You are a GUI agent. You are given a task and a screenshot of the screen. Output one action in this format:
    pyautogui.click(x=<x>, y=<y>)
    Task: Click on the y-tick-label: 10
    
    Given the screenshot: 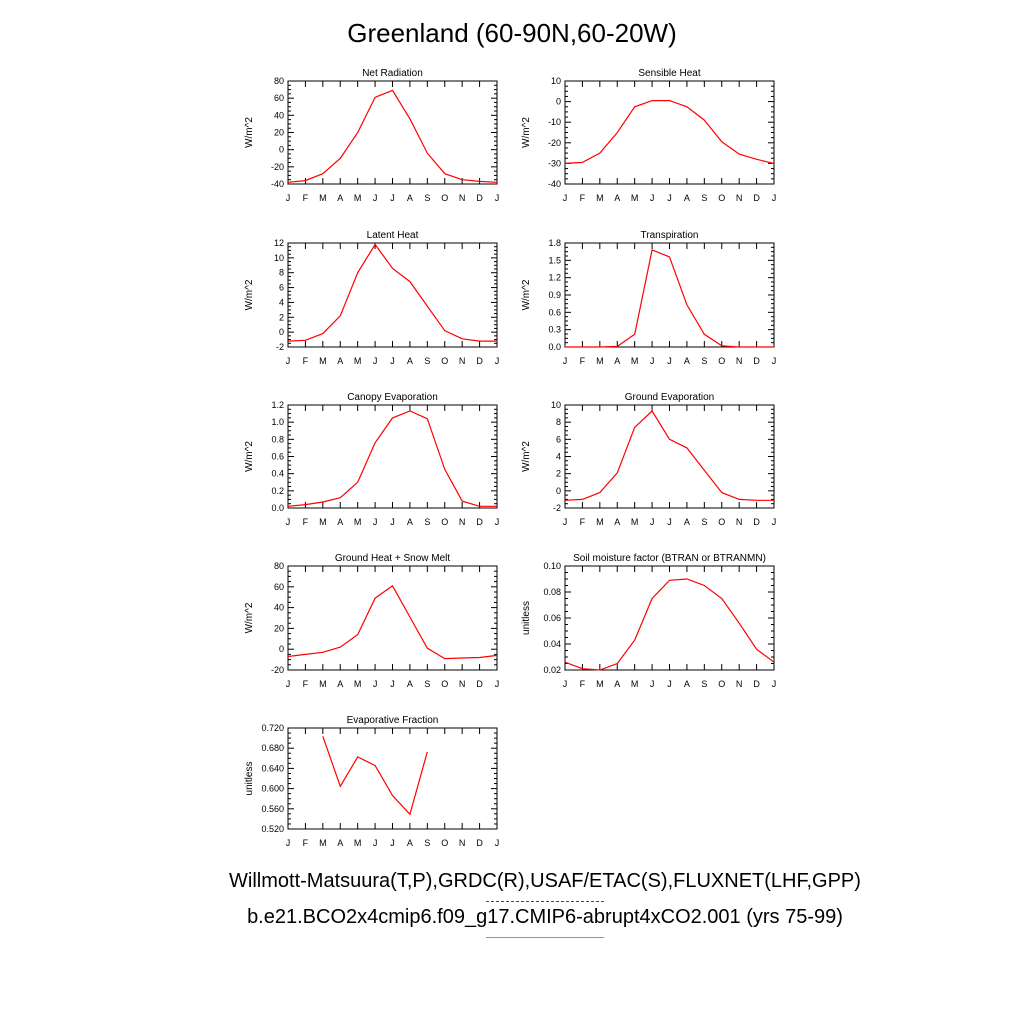 What is the action you would take?
    pyautogui.click(x=556, y=405)
    